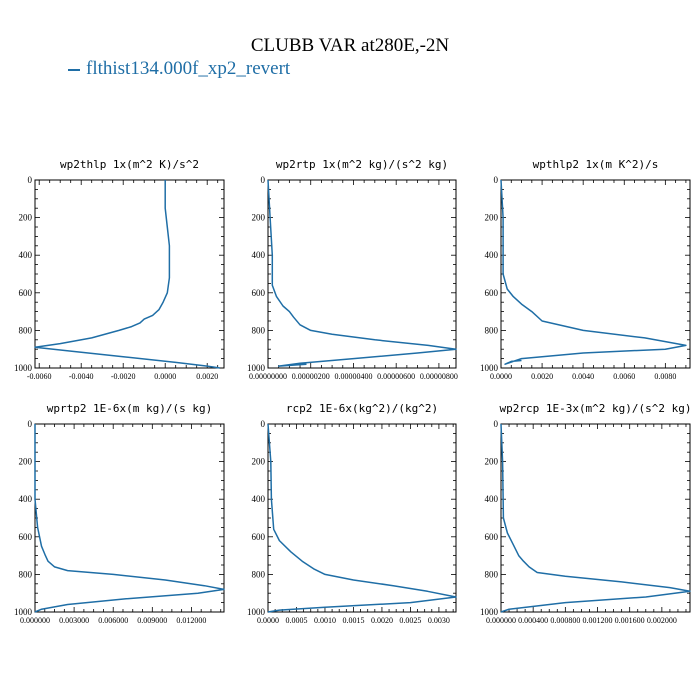 The image size is (700, 700). Describe the element at coordinates (188, 68) in the screenshot. I see `legend-label: flthist134.000f_xp2_revert` at that location.